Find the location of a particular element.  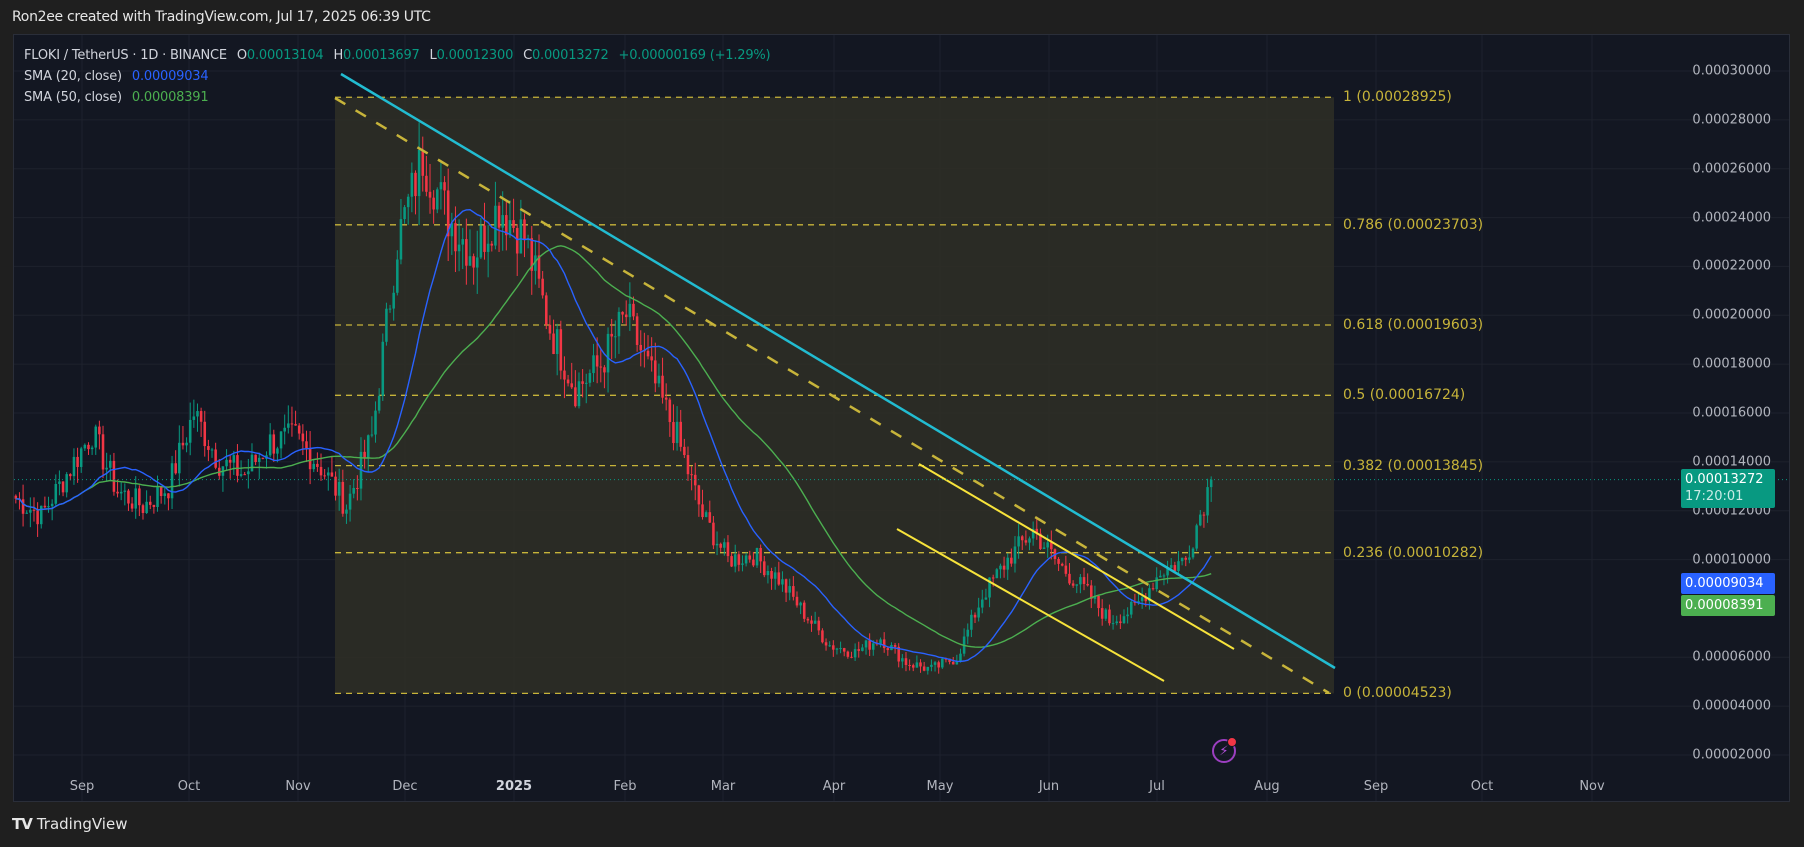

low-value: 0.00012300 is located at coordinates (475, 55).